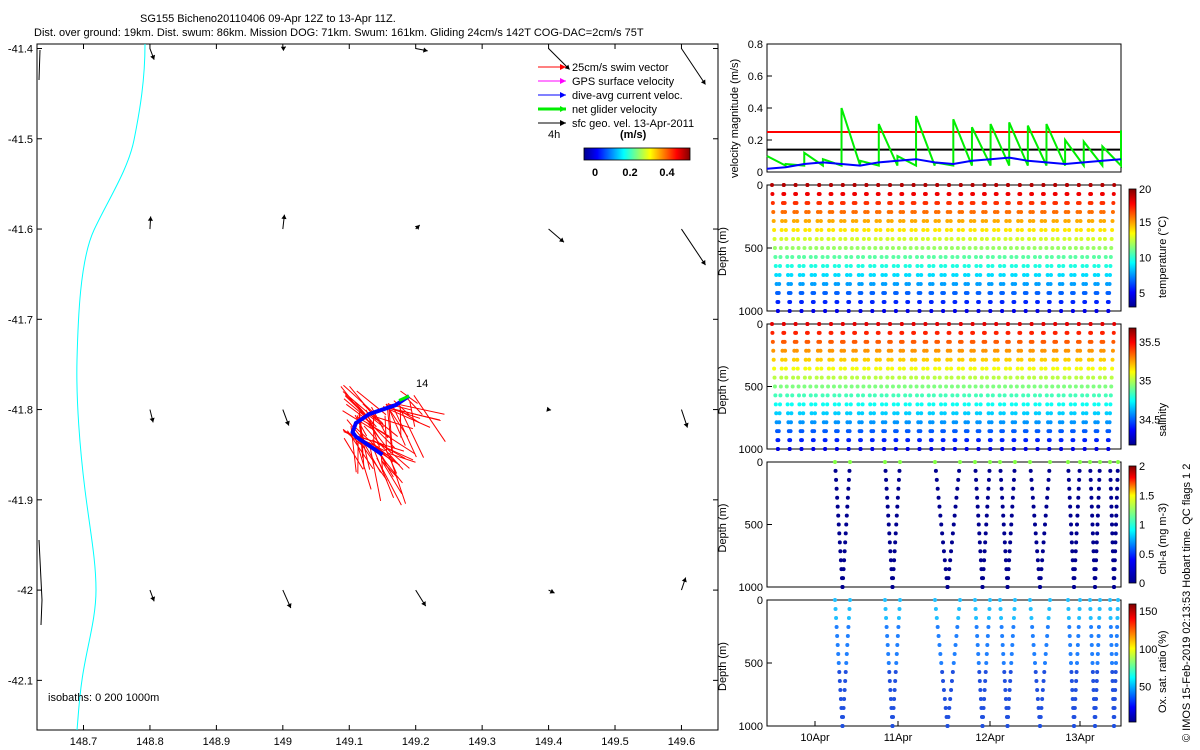 This screenshot has width=1200, height=750. Describe the element at coordinates (990, 738) in the screenshot. I see `date-tick-label: 12Apr` at that location.